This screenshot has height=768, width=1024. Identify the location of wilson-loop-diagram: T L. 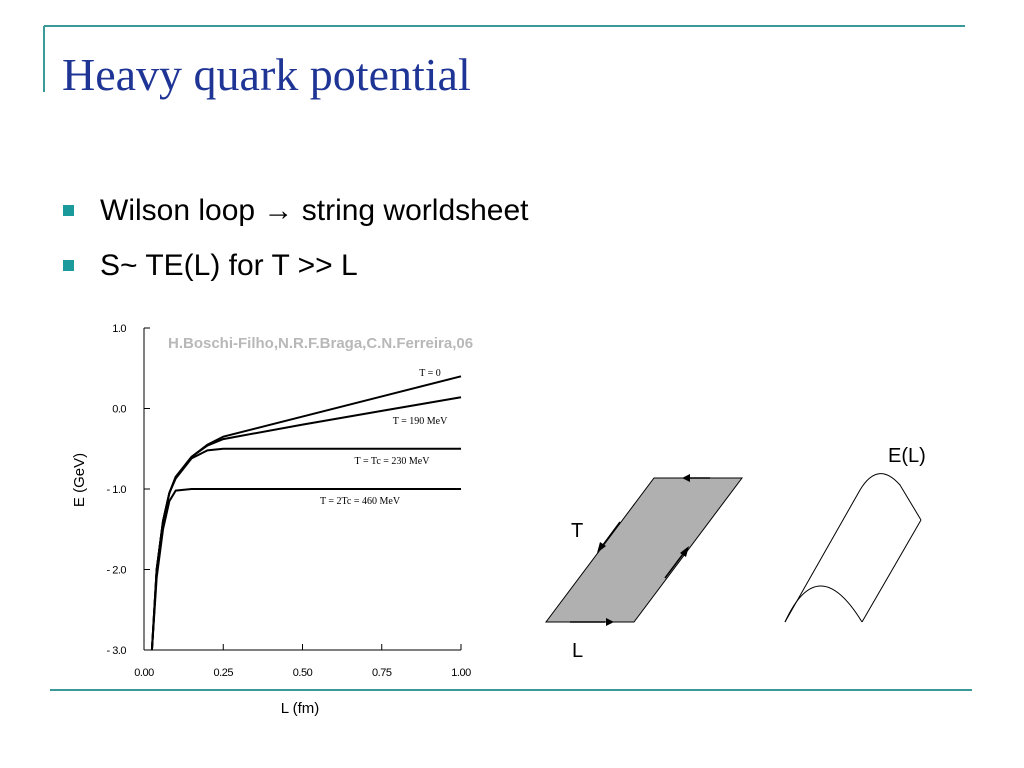
(644, 568).